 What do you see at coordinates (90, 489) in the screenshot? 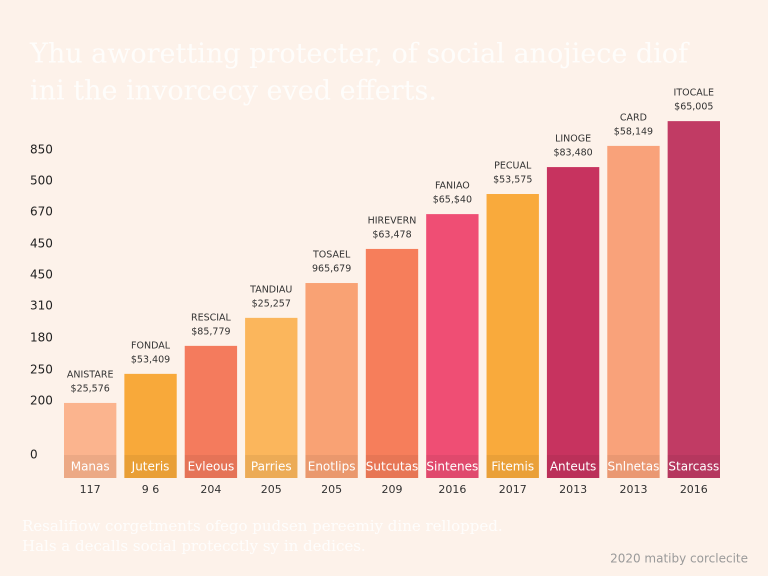
I see `x-sublabel: 117` at bounding box center [90, 489].